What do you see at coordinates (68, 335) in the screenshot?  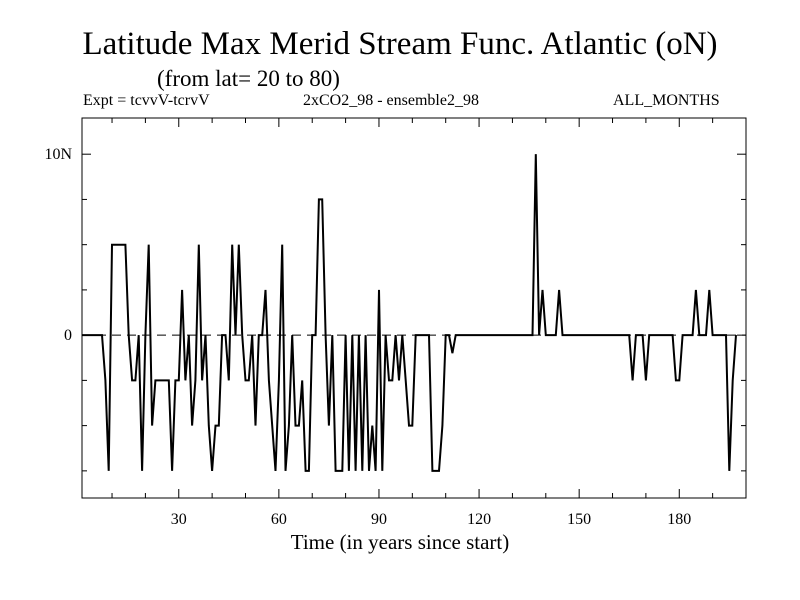 I see `y-tick-label: 0` at bounding box center [68, 335].